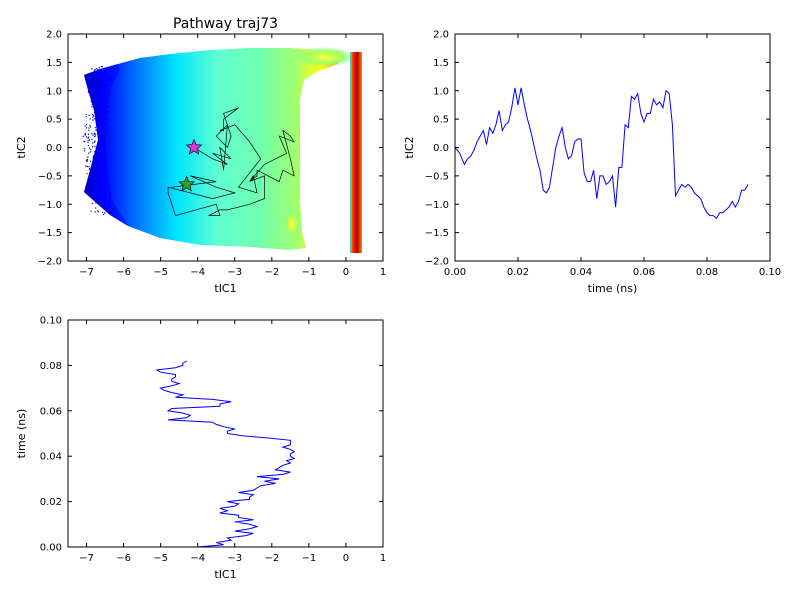  I want to click on y-axis-label: tIC2, so click(21, 147).